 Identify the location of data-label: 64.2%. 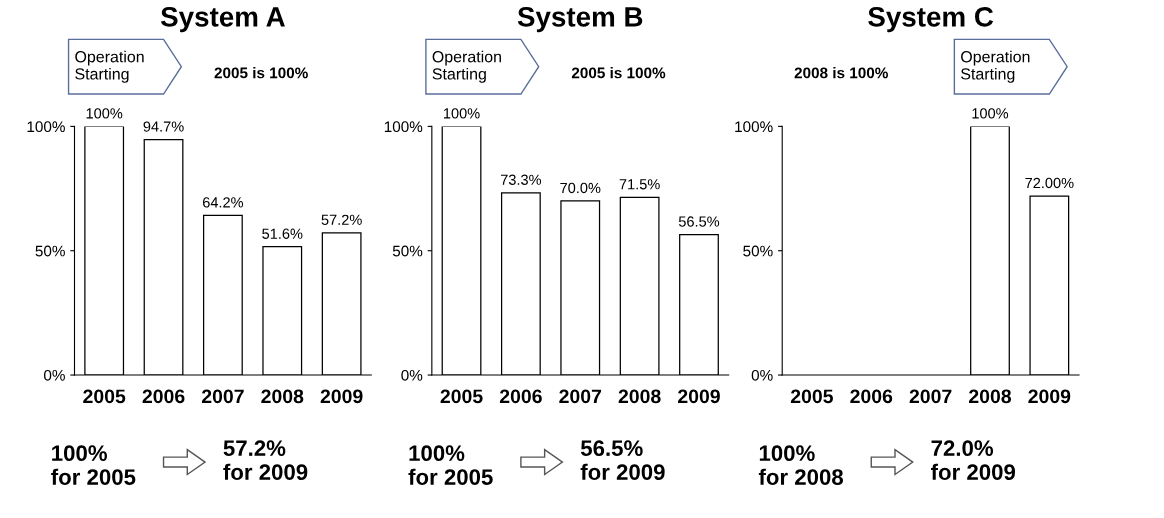
(223, 202).